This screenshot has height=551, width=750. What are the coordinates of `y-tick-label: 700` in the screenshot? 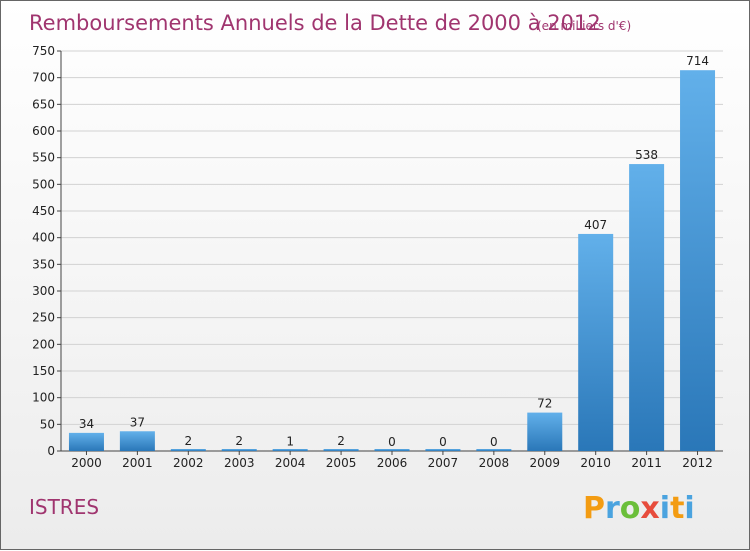 It's located at (43, 78).